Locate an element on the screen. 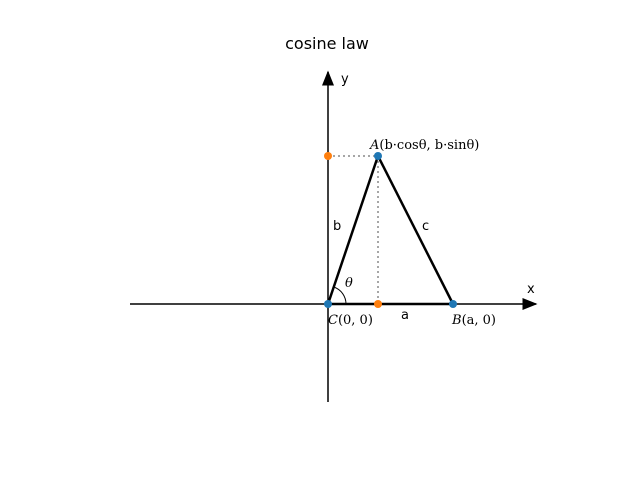 The height and width of the screenshot is (480, 640). side-c-label: c is located at coordinates (425, 226).